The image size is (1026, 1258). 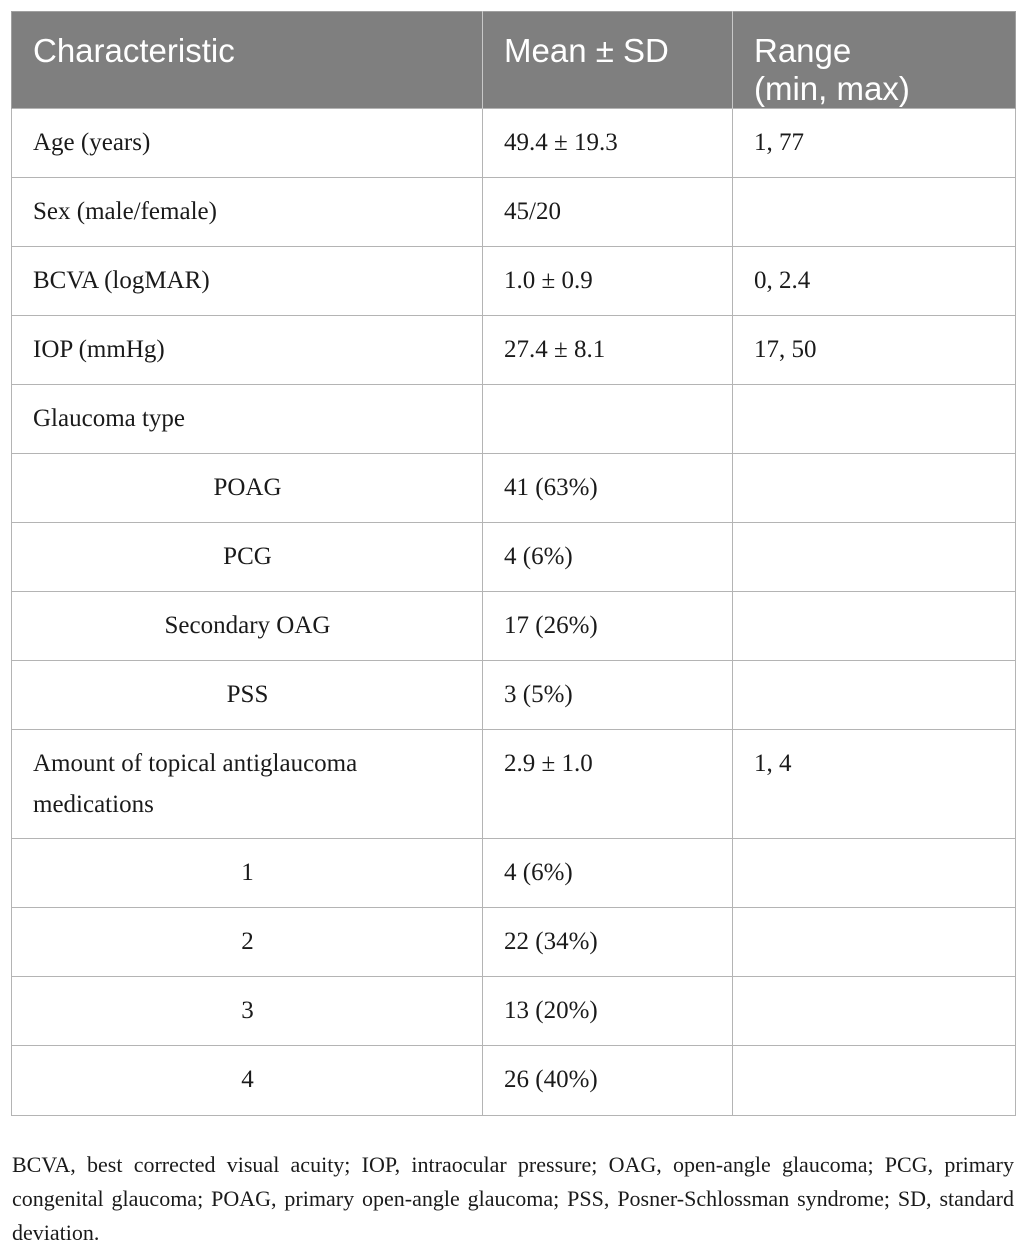 I want to click on cell-characteristic: Age (years), so click(x=247, y=143).